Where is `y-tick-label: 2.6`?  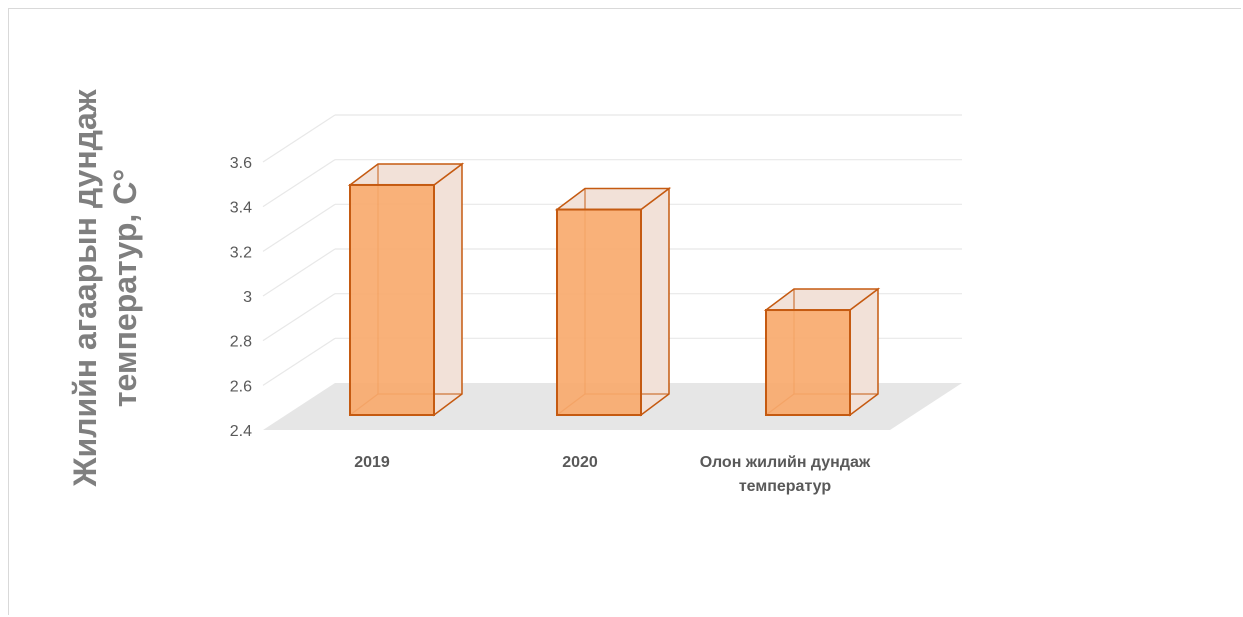
y-tick-label: 2.6 is located at coordinates (241, 386).